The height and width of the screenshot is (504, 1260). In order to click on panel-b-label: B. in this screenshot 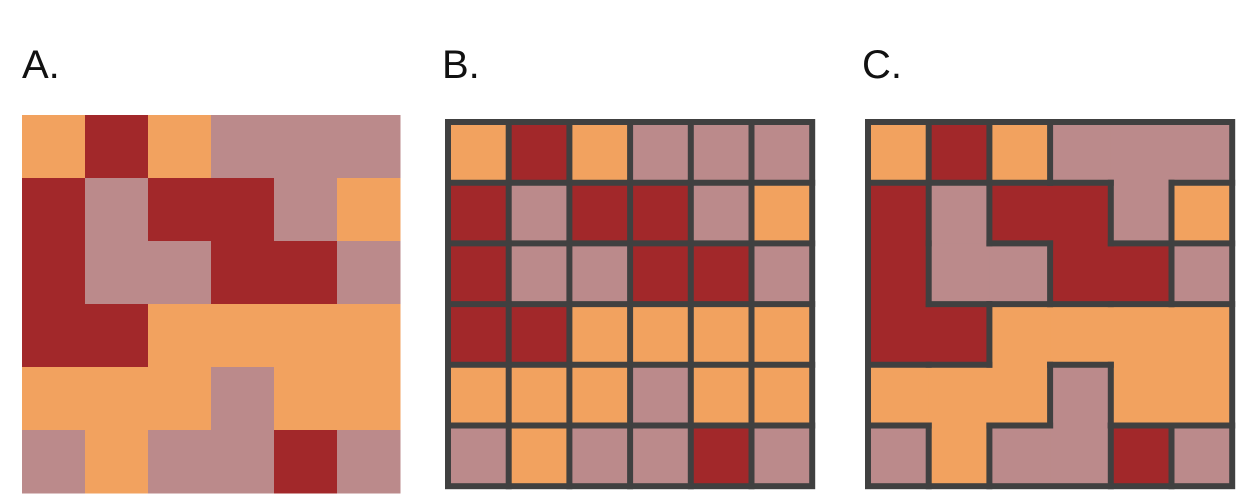, I will do `click(461, 65)`.